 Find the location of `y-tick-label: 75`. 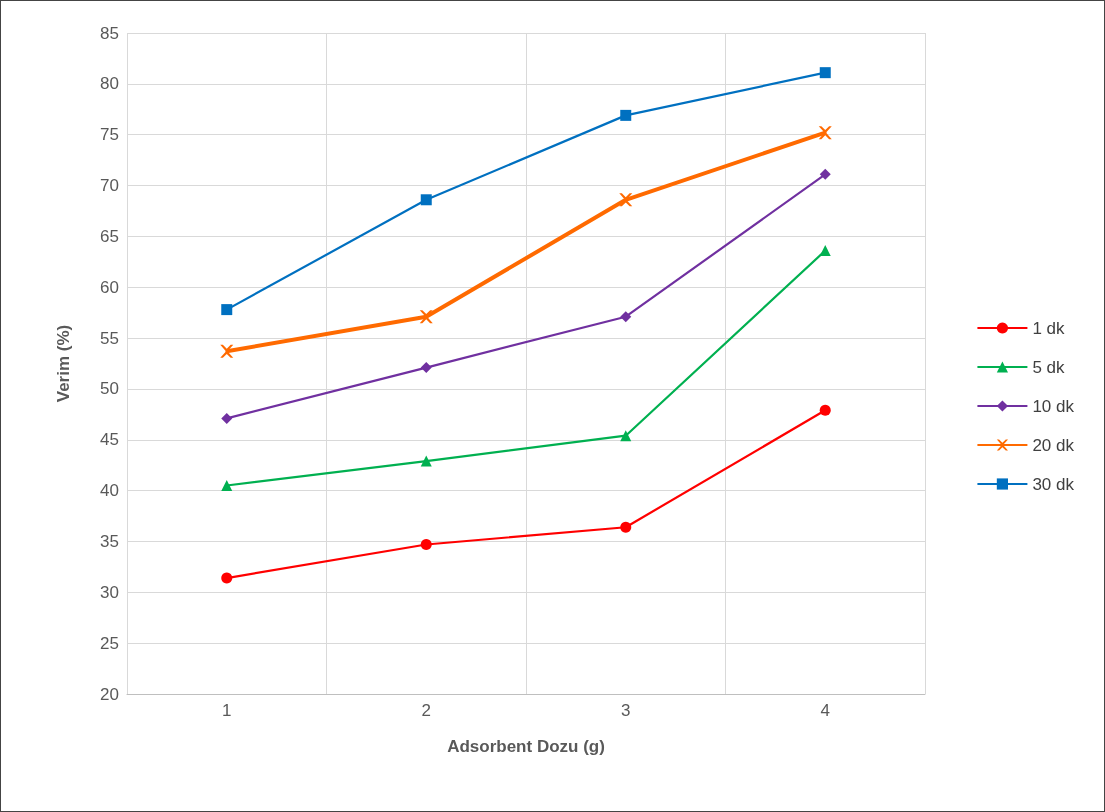

y-tick-label: 75 is located at coordinates (109, 135).